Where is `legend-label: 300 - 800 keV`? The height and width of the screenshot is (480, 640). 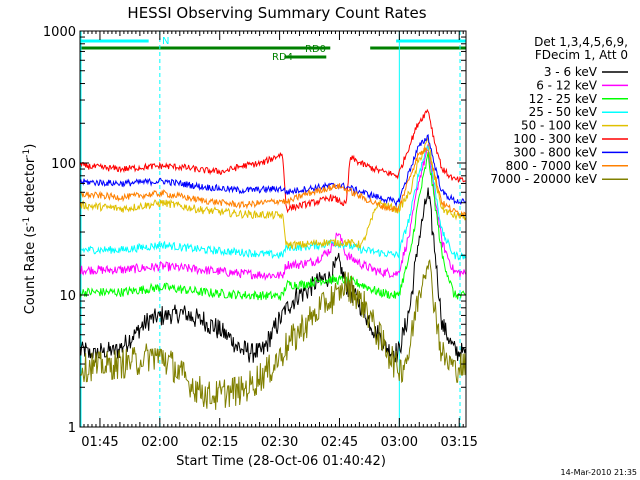
legend-label: 300 - 800 keV is located at coordinates (555, 152).